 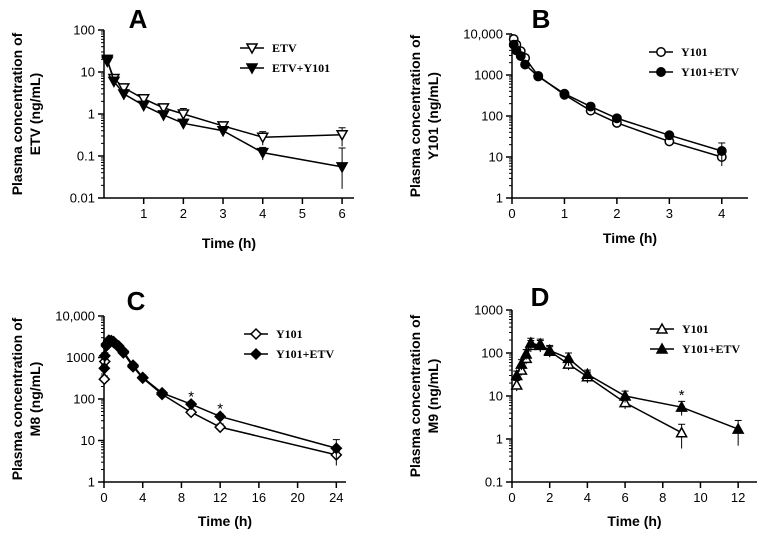 What do you see at coordinates (711, 349) in the screenshot?
I see `legend-label: Y101+ETV` at bounding box center [711, 349].